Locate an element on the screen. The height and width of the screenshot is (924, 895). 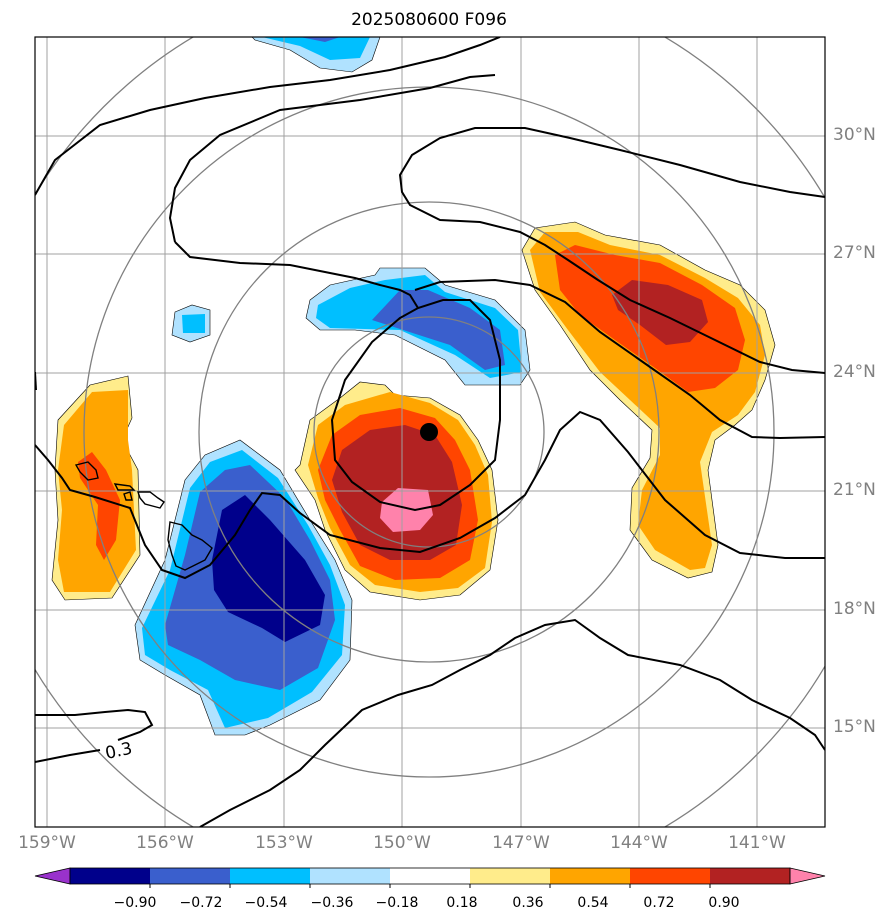
lon-label: 156°W is located at coordinates (165, 843).